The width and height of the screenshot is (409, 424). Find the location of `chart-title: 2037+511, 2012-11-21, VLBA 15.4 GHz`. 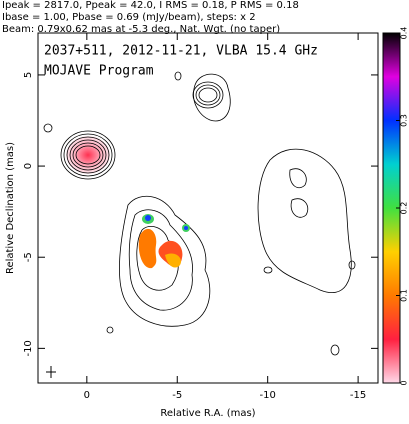

chart-title: 2037+511, 2012-11-21, VLBA 15.4 GHz is located at coordinates (181, 51).